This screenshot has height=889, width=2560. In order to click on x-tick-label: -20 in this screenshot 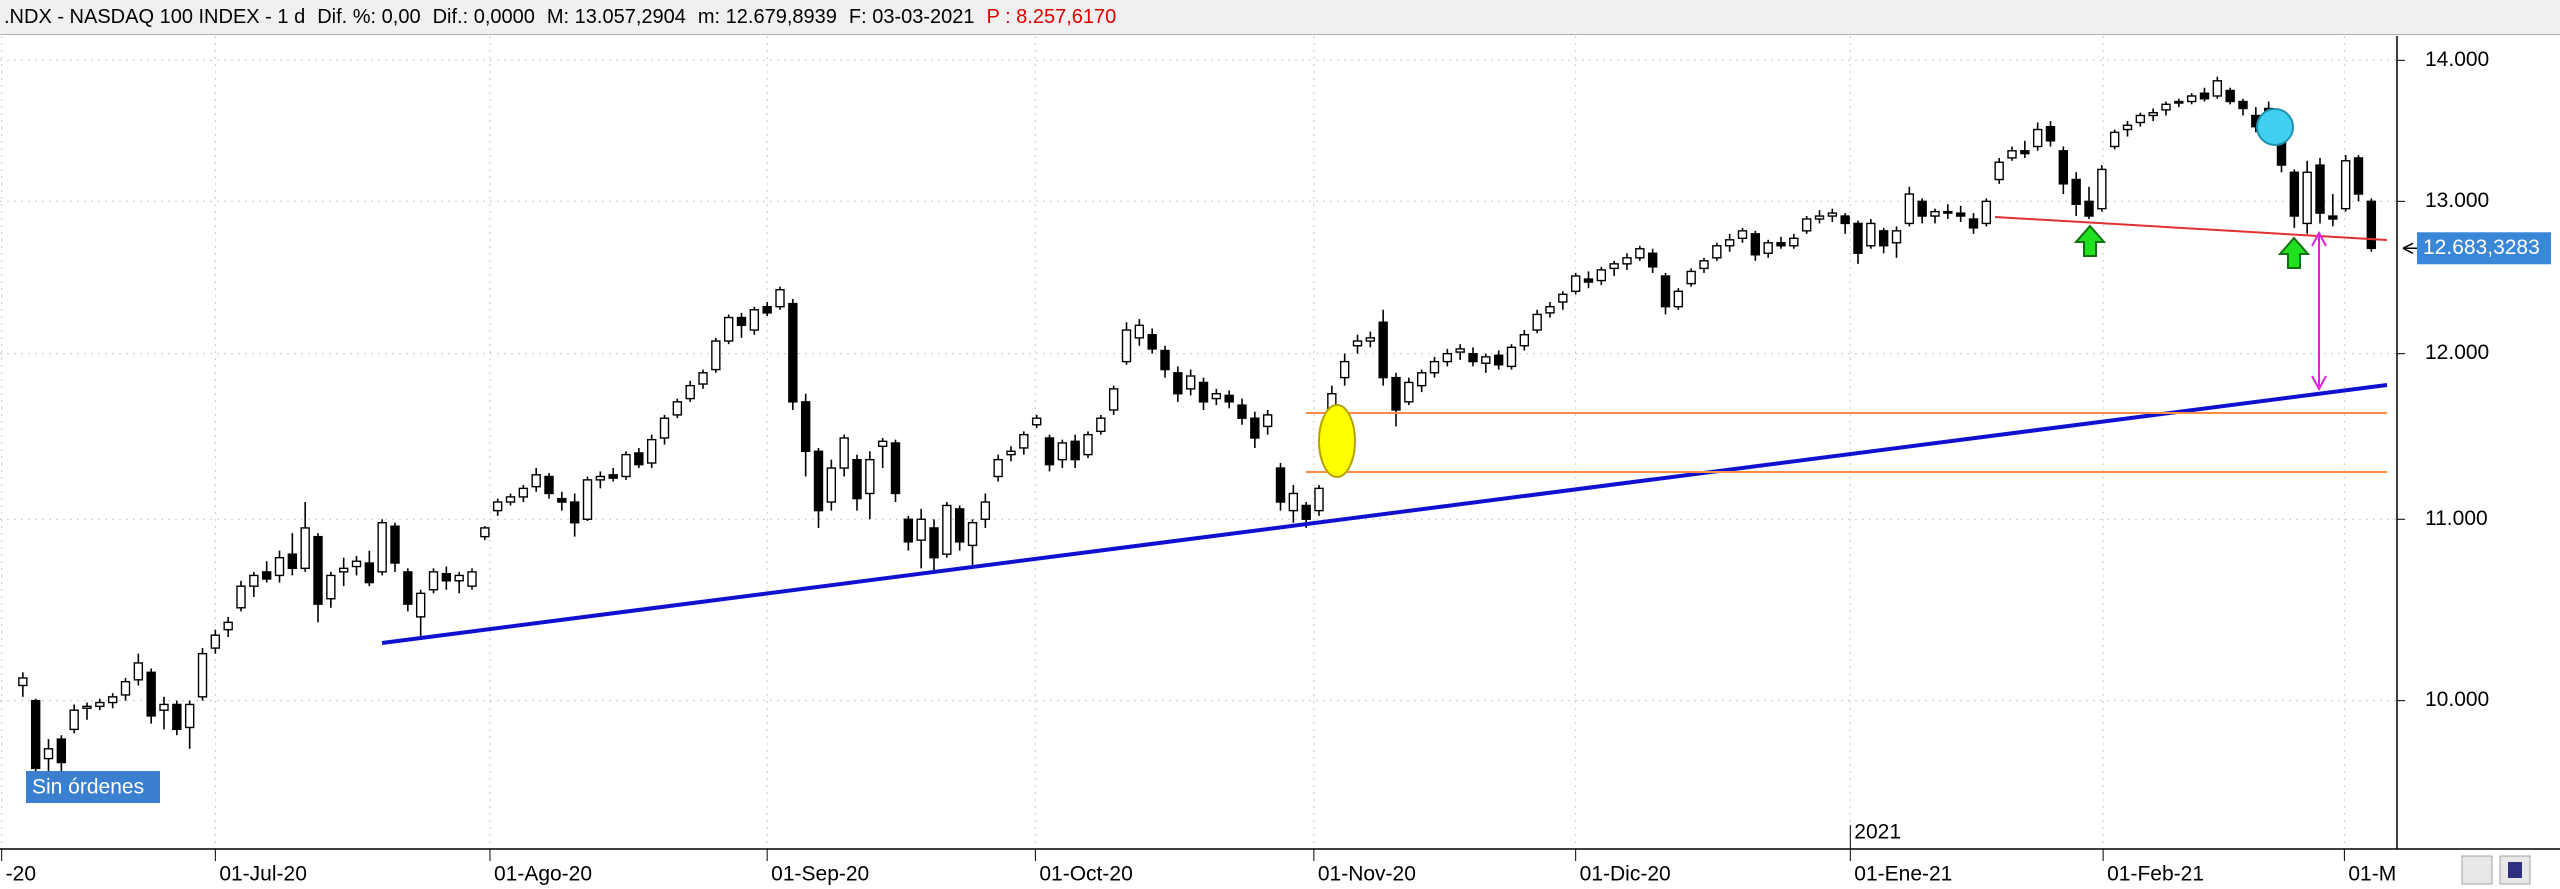, I will do `click(21, 874)`.